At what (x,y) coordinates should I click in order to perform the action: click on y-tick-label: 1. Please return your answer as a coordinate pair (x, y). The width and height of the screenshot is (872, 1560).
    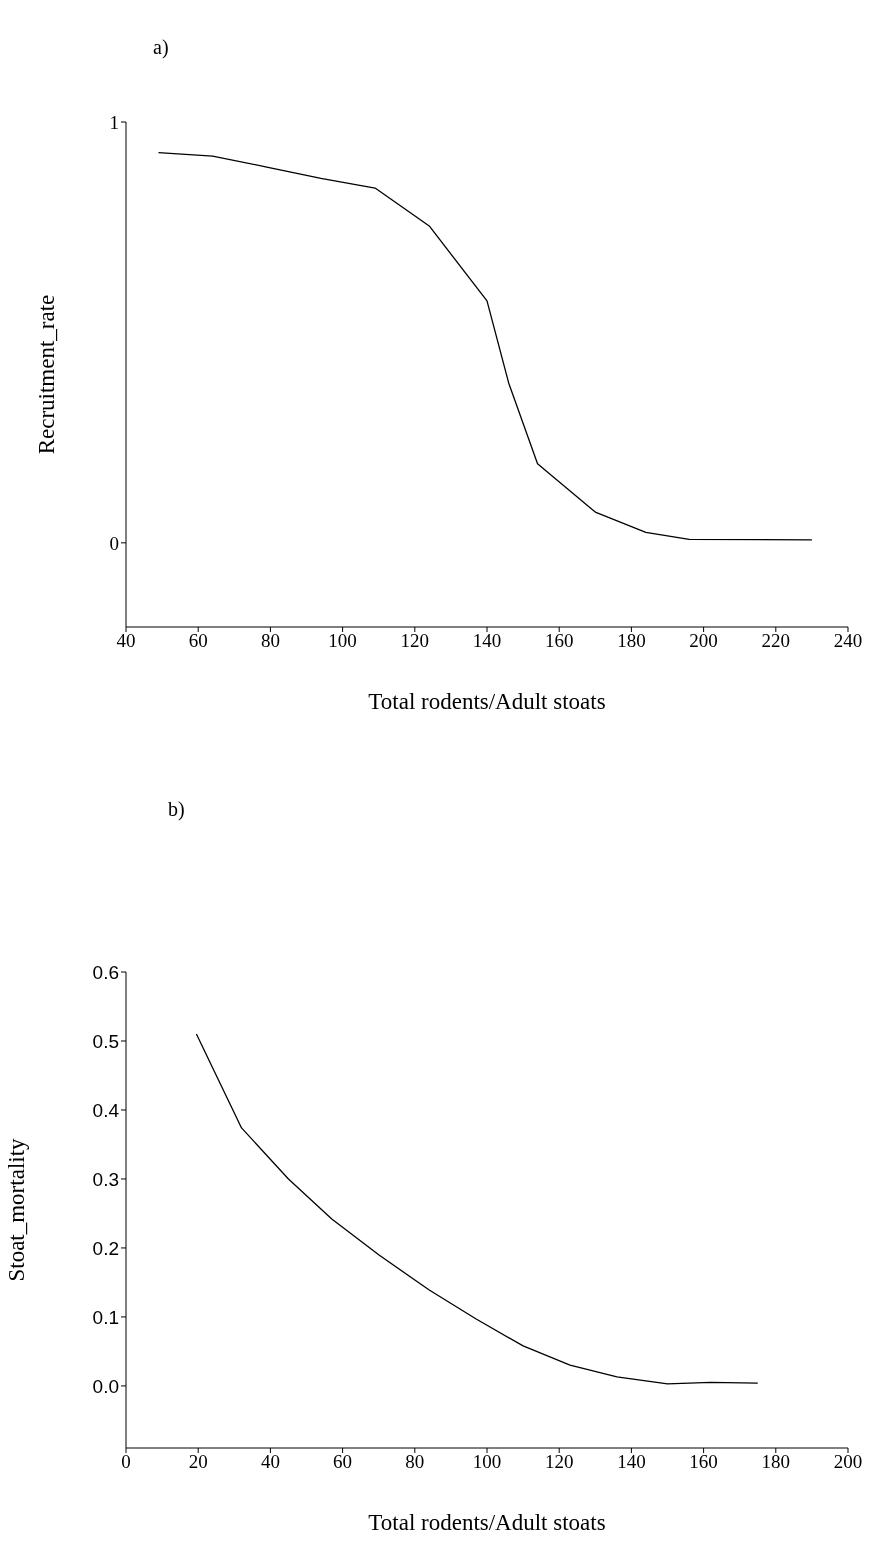
    Looking at the image, I should click on (114, 122).